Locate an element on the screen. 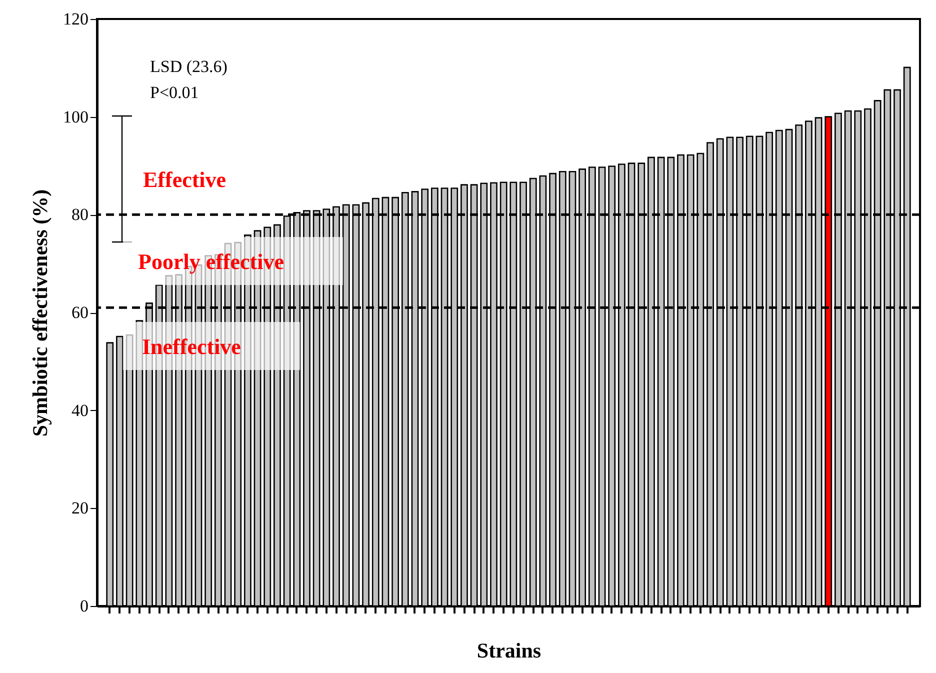 The height and width of the screenshot is (673, 936). y-tick-label: 120 is located at coordinates (75, 19).